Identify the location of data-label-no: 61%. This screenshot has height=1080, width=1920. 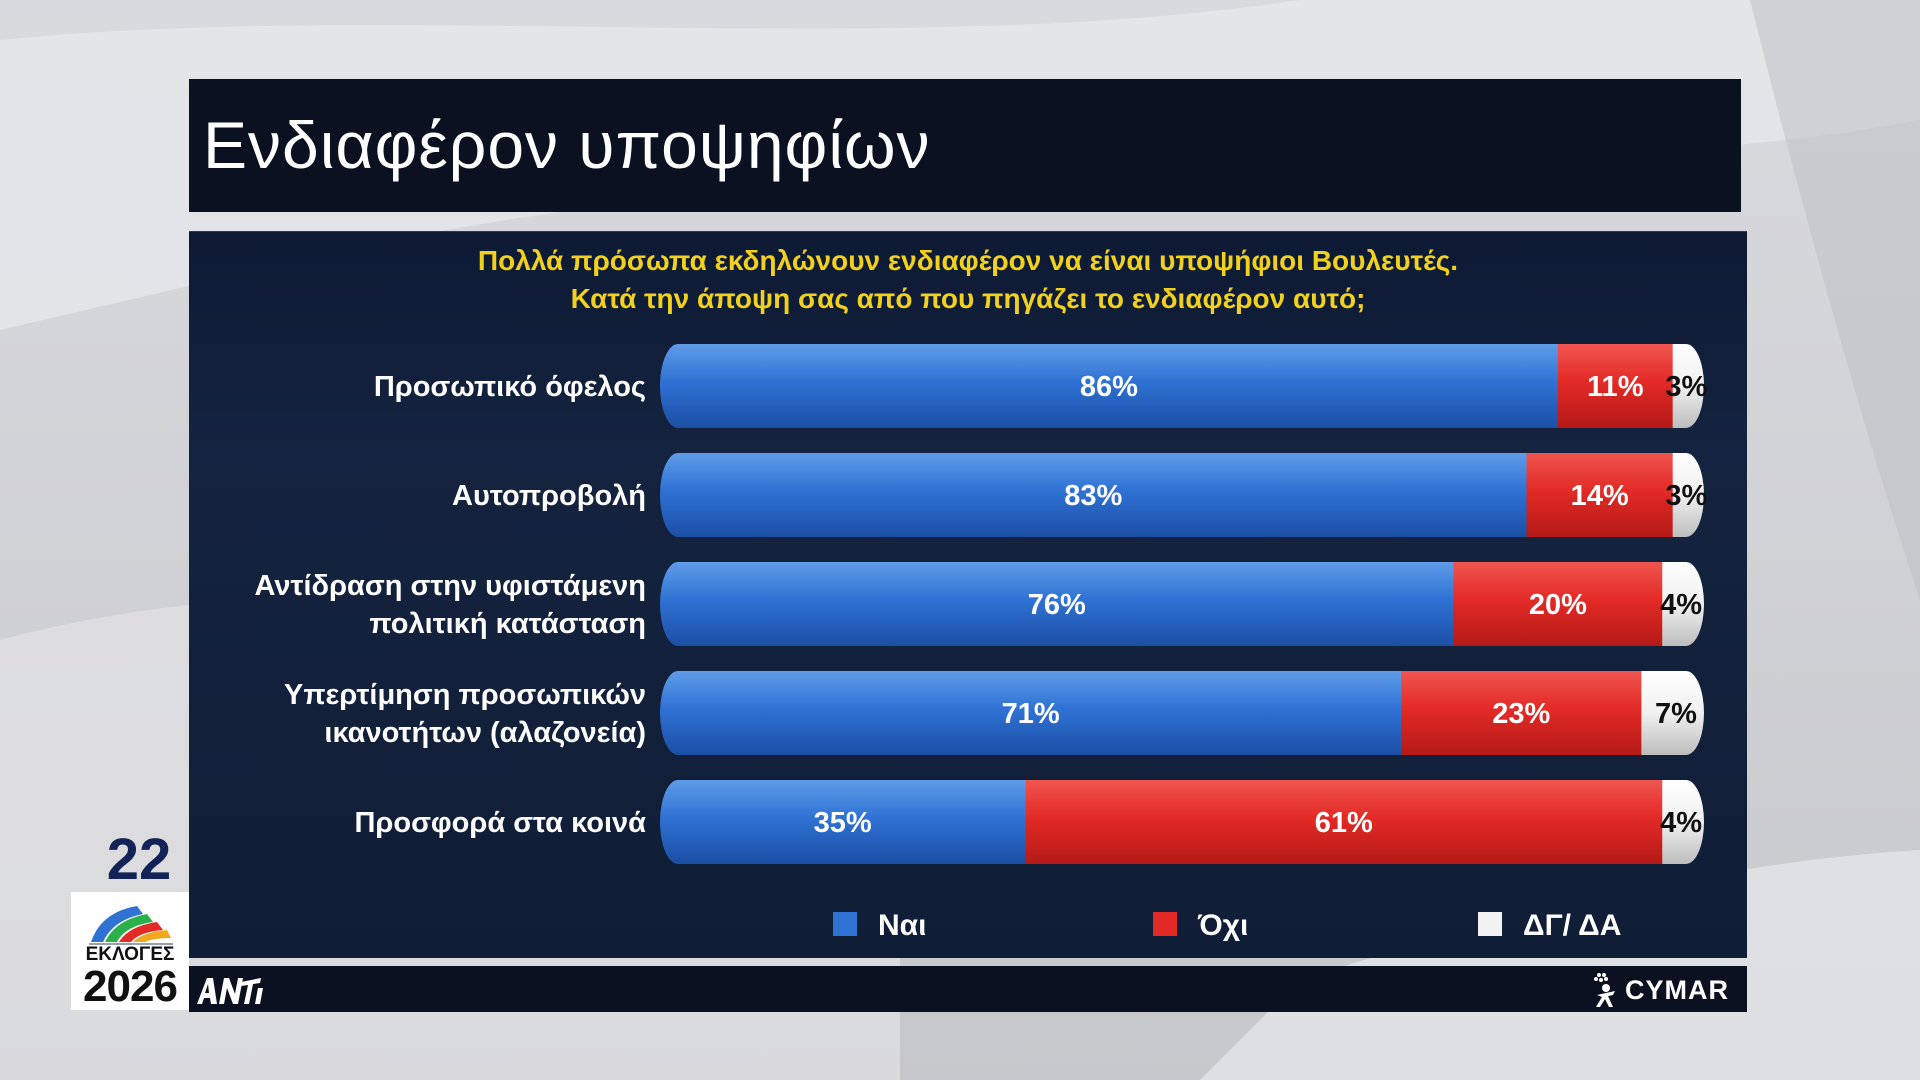
(1344, 823).